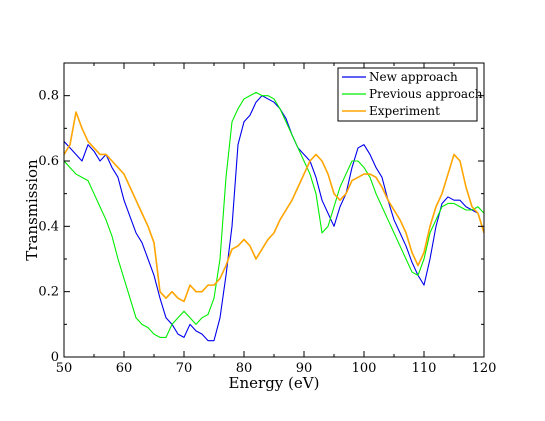 This screenshot has height=421, width=545. Describe the element at coordinates (55, 357) in the screenshot. I see `y-tick-label: 0` at that location.